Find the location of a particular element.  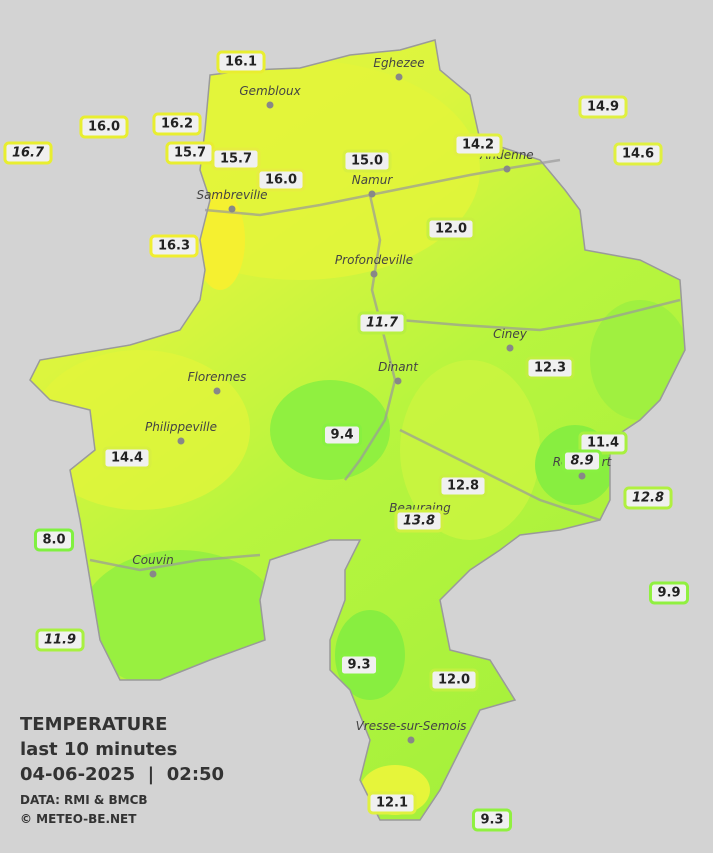

station-value: 16.2 is located at coordinates (177, 124).